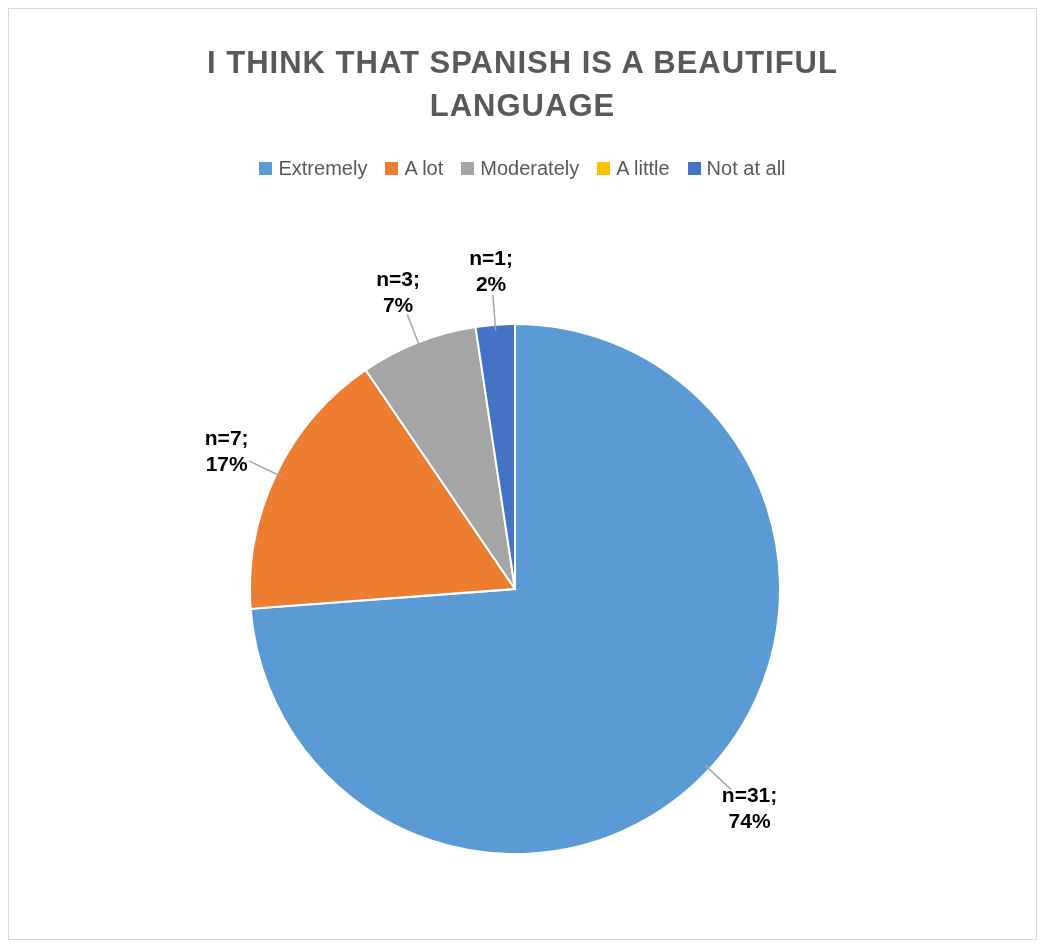 This screenshot has width=1043, height=945. I want to click on data-label: n=3; 7%, so click(398, 292).